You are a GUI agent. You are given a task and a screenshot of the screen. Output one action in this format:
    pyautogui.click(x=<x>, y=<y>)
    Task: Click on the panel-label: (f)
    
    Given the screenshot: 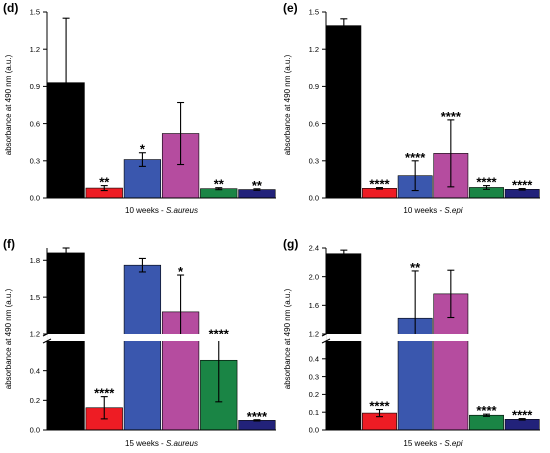 What is the action you would take?
    pyautogui.click(x=9, y=244)
    